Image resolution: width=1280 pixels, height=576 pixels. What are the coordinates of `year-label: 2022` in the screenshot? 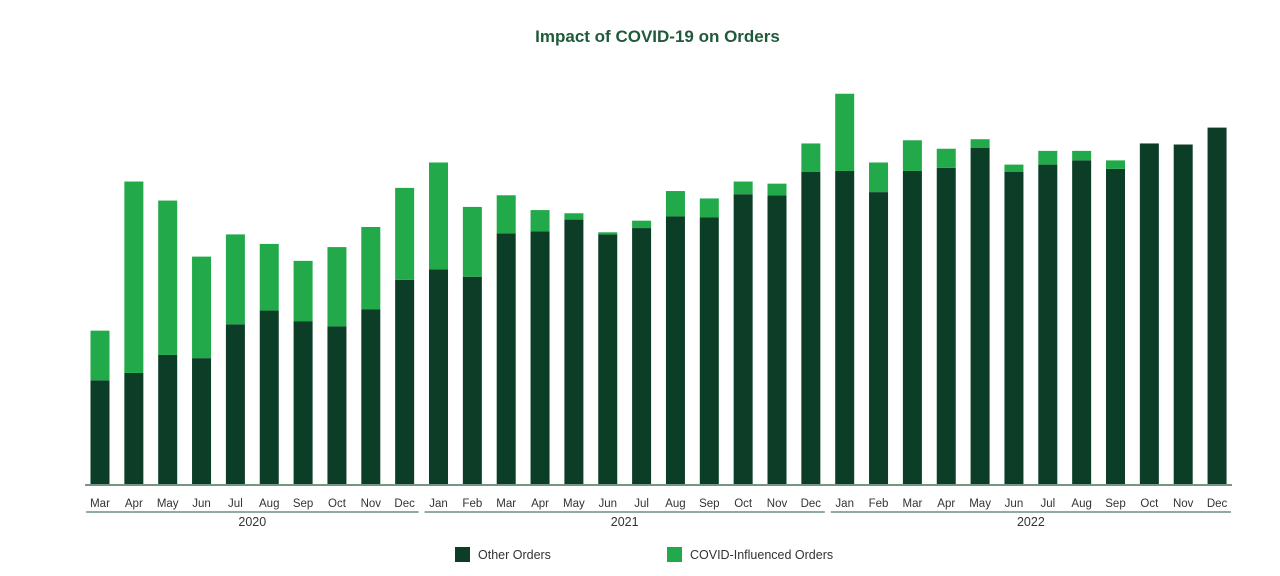 It's located at (1031, 522).